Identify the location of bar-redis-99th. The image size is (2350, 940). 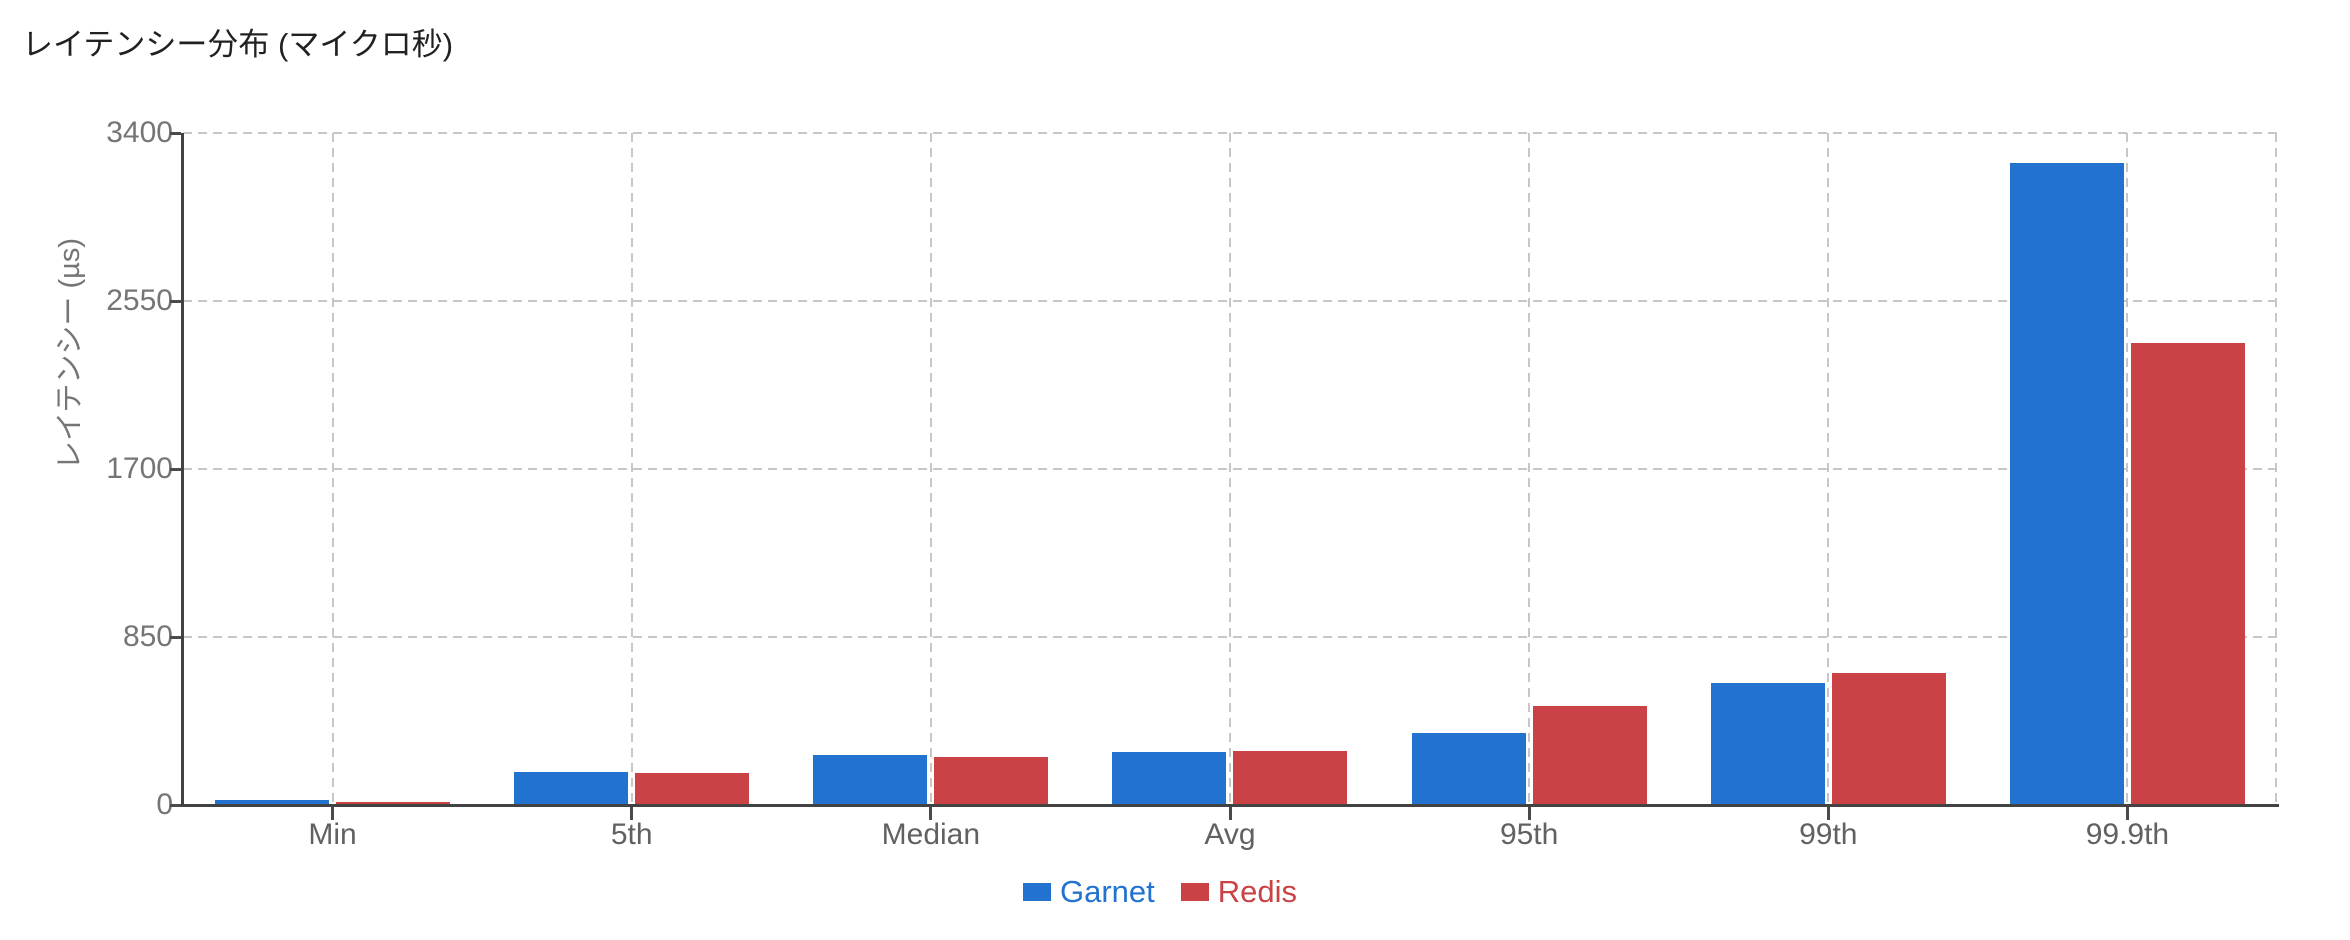
(1888, 738).